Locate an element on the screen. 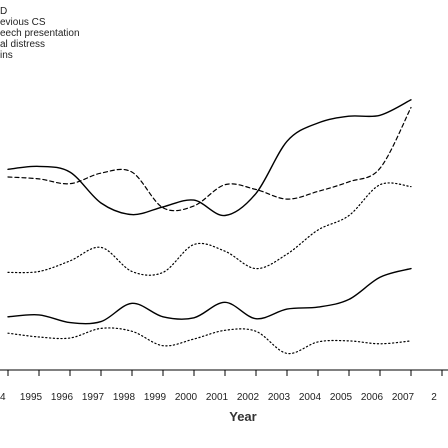  x-tick-label: 2006 is located at coordinates (372, 397).